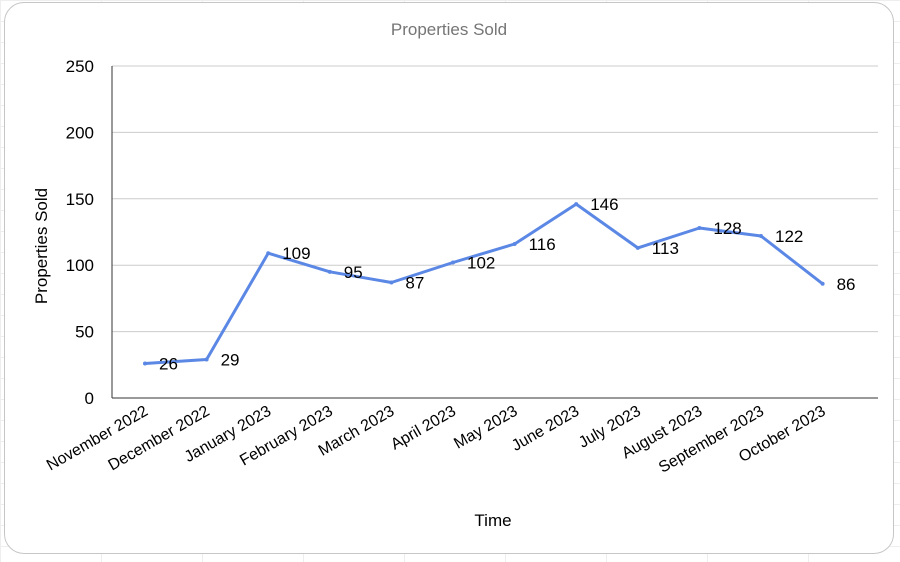 The width and height of the screenshot is (900, 562). Describe the element at coordinates (604, 204) in the screenshot. I see `data-label: 146` at that location.